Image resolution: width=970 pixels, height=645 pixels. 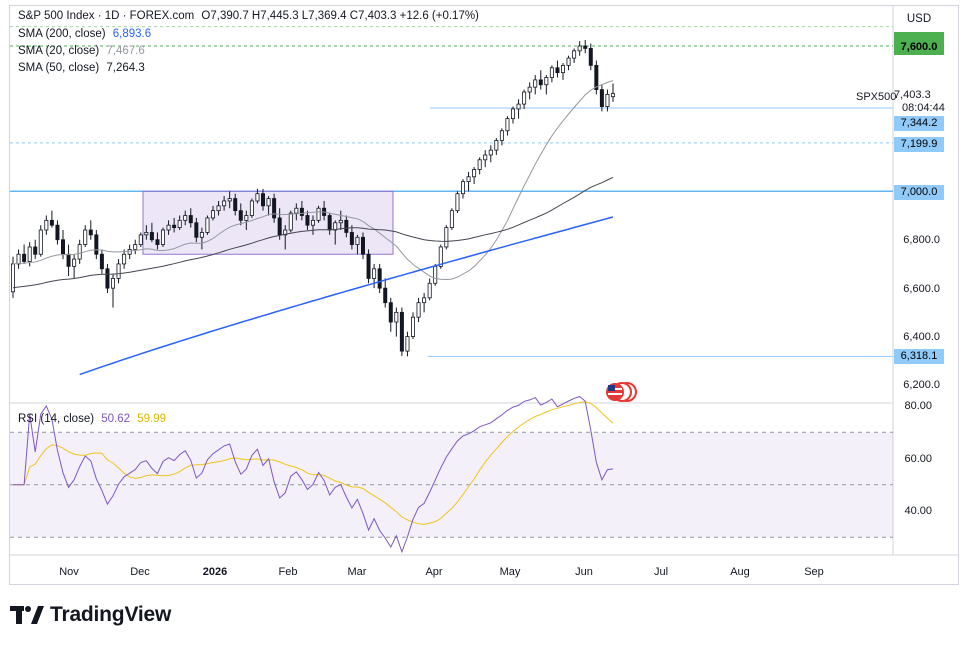 What do you see at coordinates (83, 51) in the screenshot?
I see `sma20-legend: SMA (20, close) 7,467.6` at bounding box center [83, 51].